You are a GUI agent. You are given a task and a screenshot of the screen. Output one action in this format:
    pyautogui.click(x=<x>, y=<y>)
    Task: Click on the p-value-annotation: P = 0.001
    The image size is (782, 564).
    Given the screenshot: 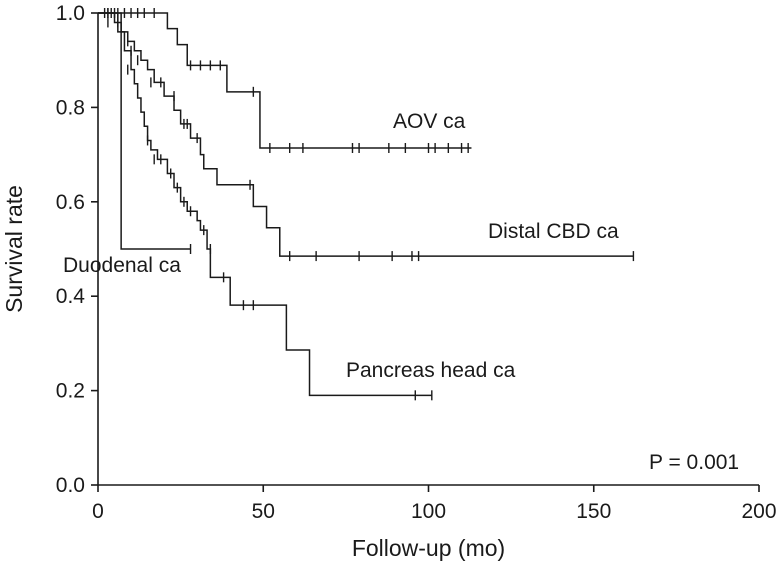 What is the action you would take?
    pyautogui.click(x=694, y=462)
    